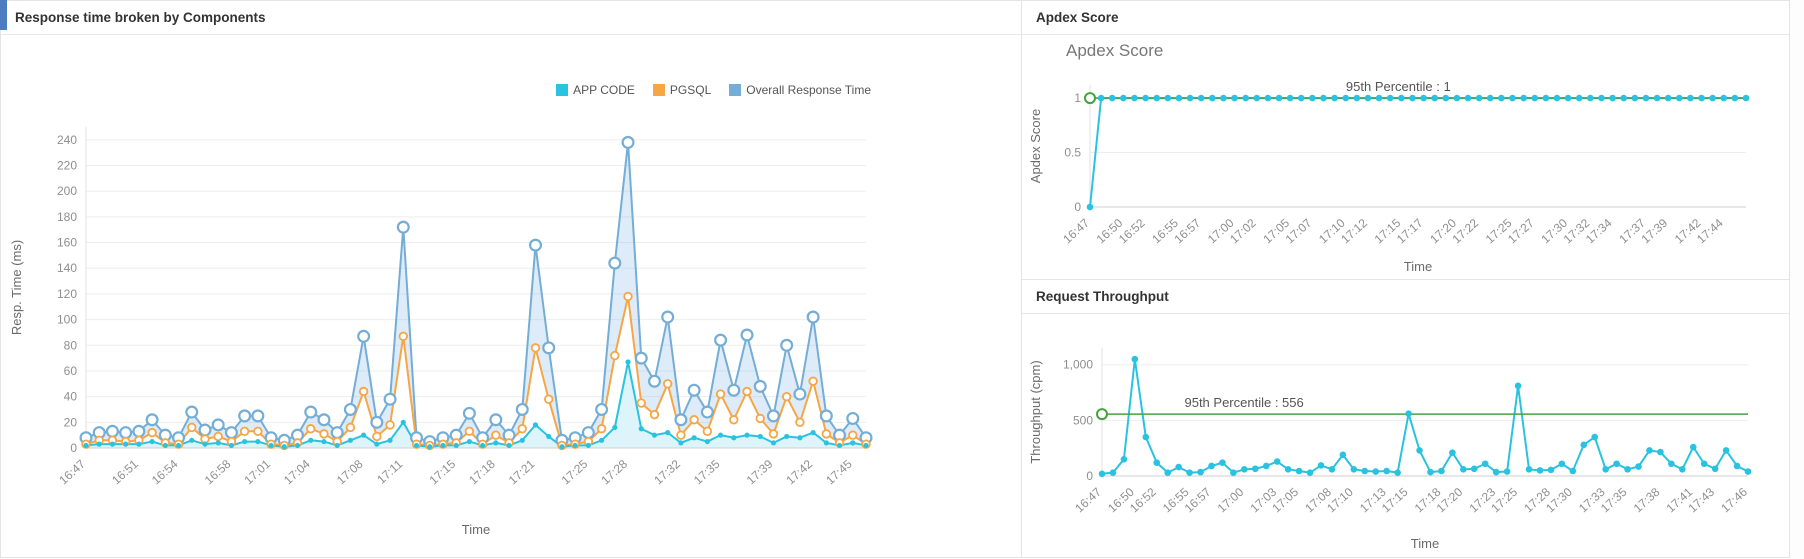 This screenshot has height=559, width=1804. I want to click on svg-text: 20, so click(71, 422).